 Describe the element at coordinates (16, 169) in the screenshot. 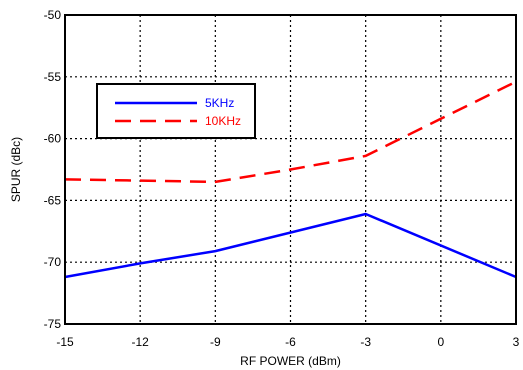

I see `y-axis-label: SPUR (dBc)` at that location.